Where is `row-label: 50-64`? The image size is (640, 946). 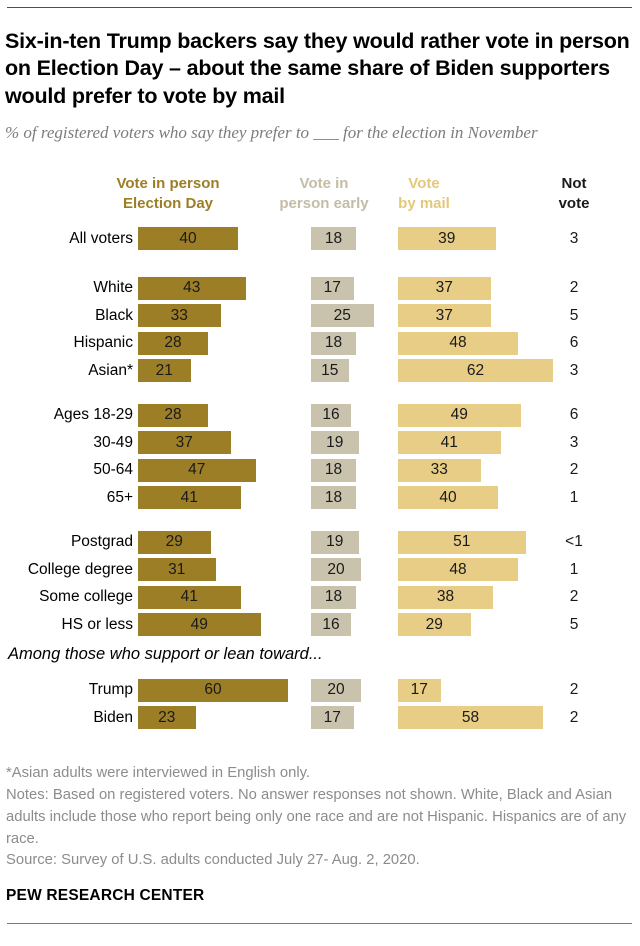 row-label: 50-64 is located at coordinates (113, 470).